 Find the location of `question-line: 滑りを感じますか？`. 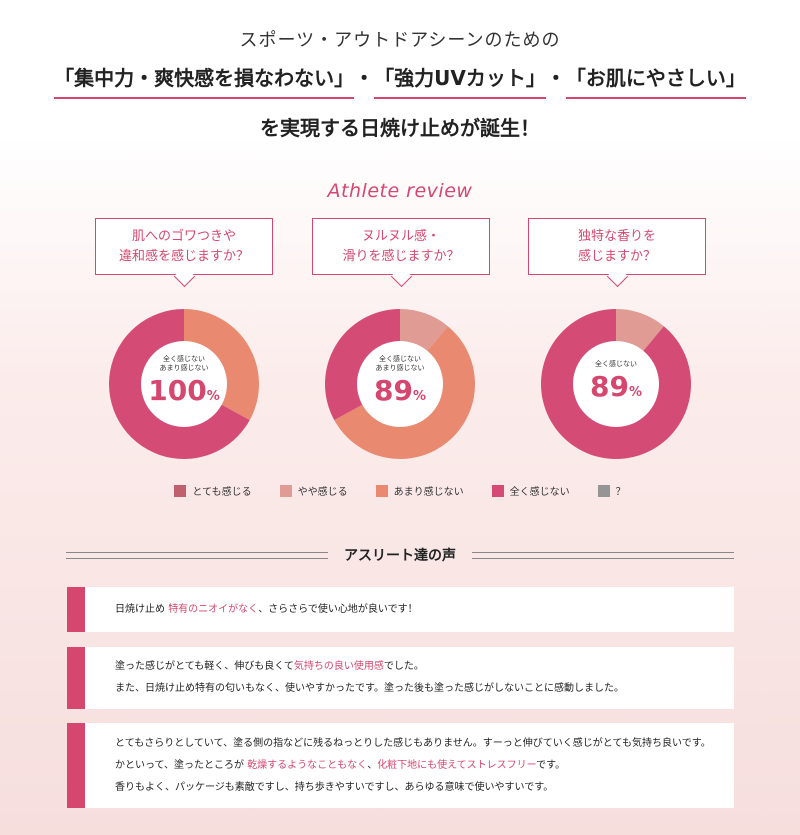

question-line: 滑りを感じますか？ is located at coordinates (401, 256).